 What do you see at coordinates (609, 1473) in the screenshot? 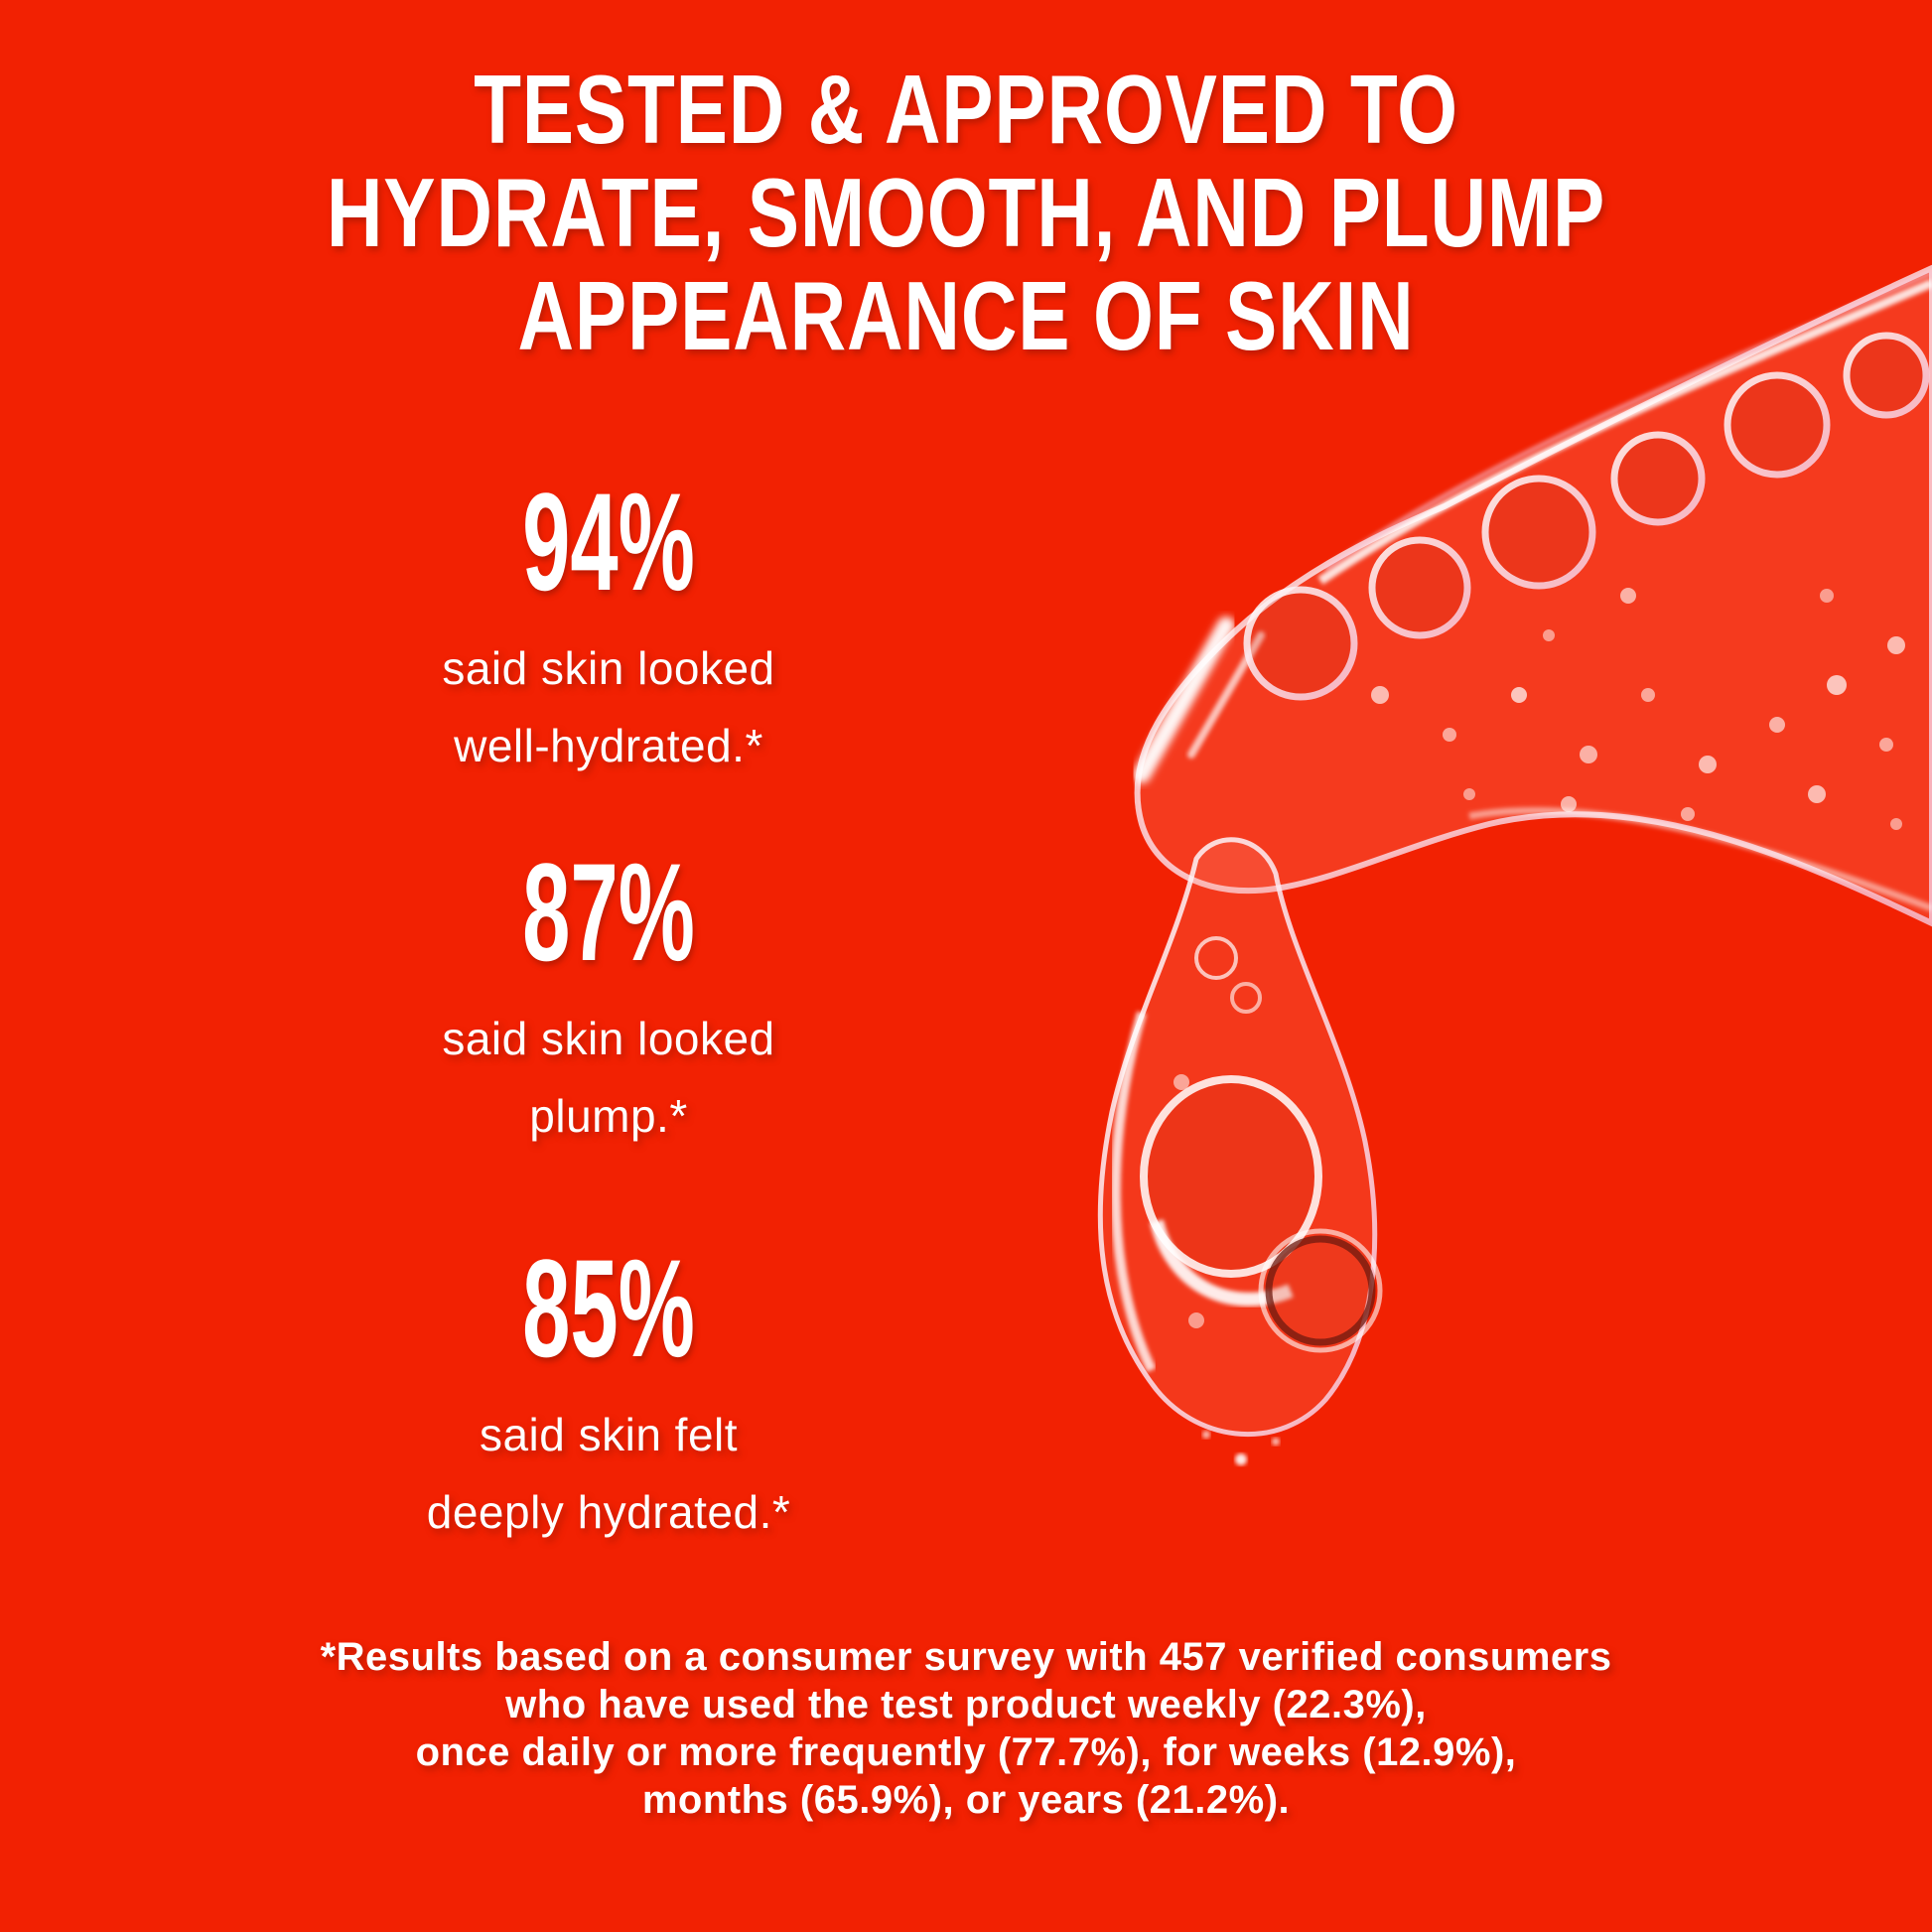
I see `stat-description: said skin felt deeply hydrated.*` at bounding box center [609, 1473].